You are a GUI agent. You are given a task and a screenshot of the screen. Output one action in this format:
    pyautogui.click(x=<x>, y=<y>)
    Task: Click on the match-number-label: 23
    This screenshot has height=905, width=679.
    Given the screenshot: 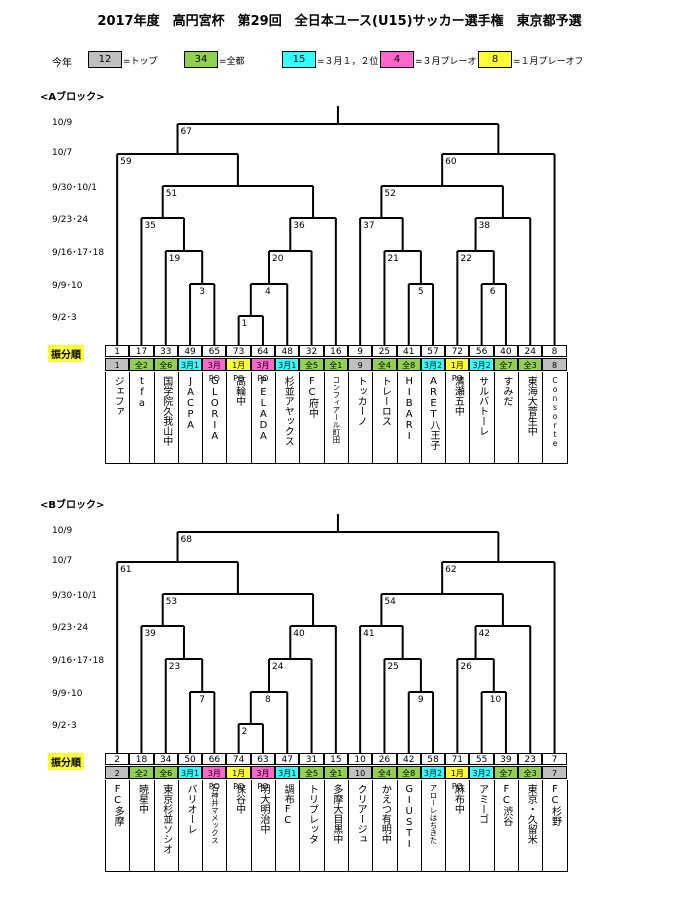 What is the action you would take?
    pyautogui.click(x=174, y=667)
    